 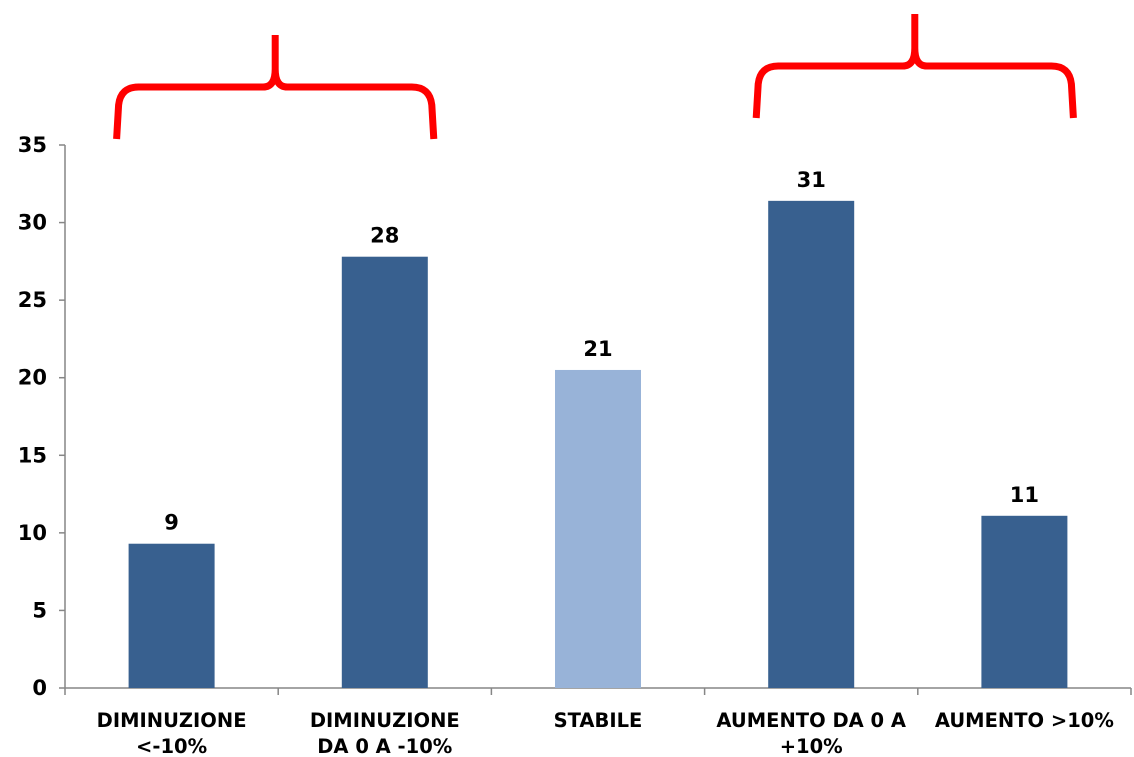 I want to click on y-tick-label: 5, so click(x=39, y=610).